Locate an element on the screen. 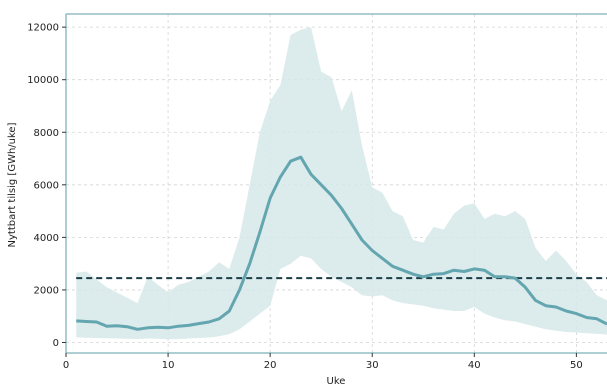 This screenshot has height=385, width=607. y-axis-ticks: 0 2000 4000 6000 8000 10000 12000 is located at coordinates (46, 186).